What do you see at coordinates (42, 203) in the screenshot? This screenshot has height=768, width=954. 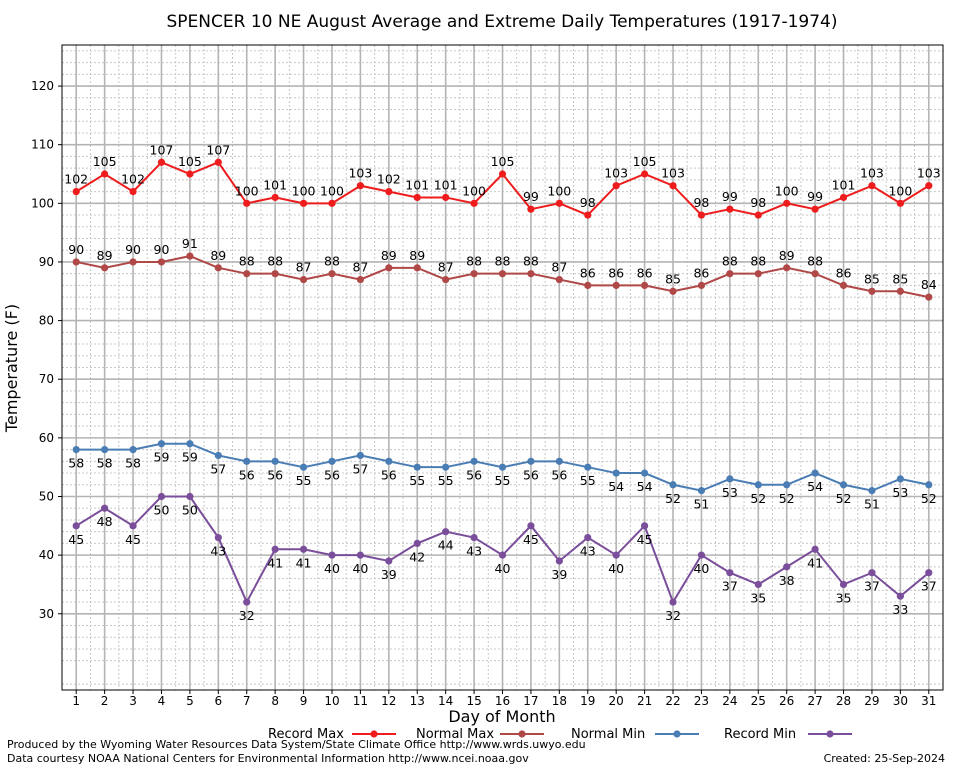 I see `y-tick-label: 100` at bounding box center [42, 203].